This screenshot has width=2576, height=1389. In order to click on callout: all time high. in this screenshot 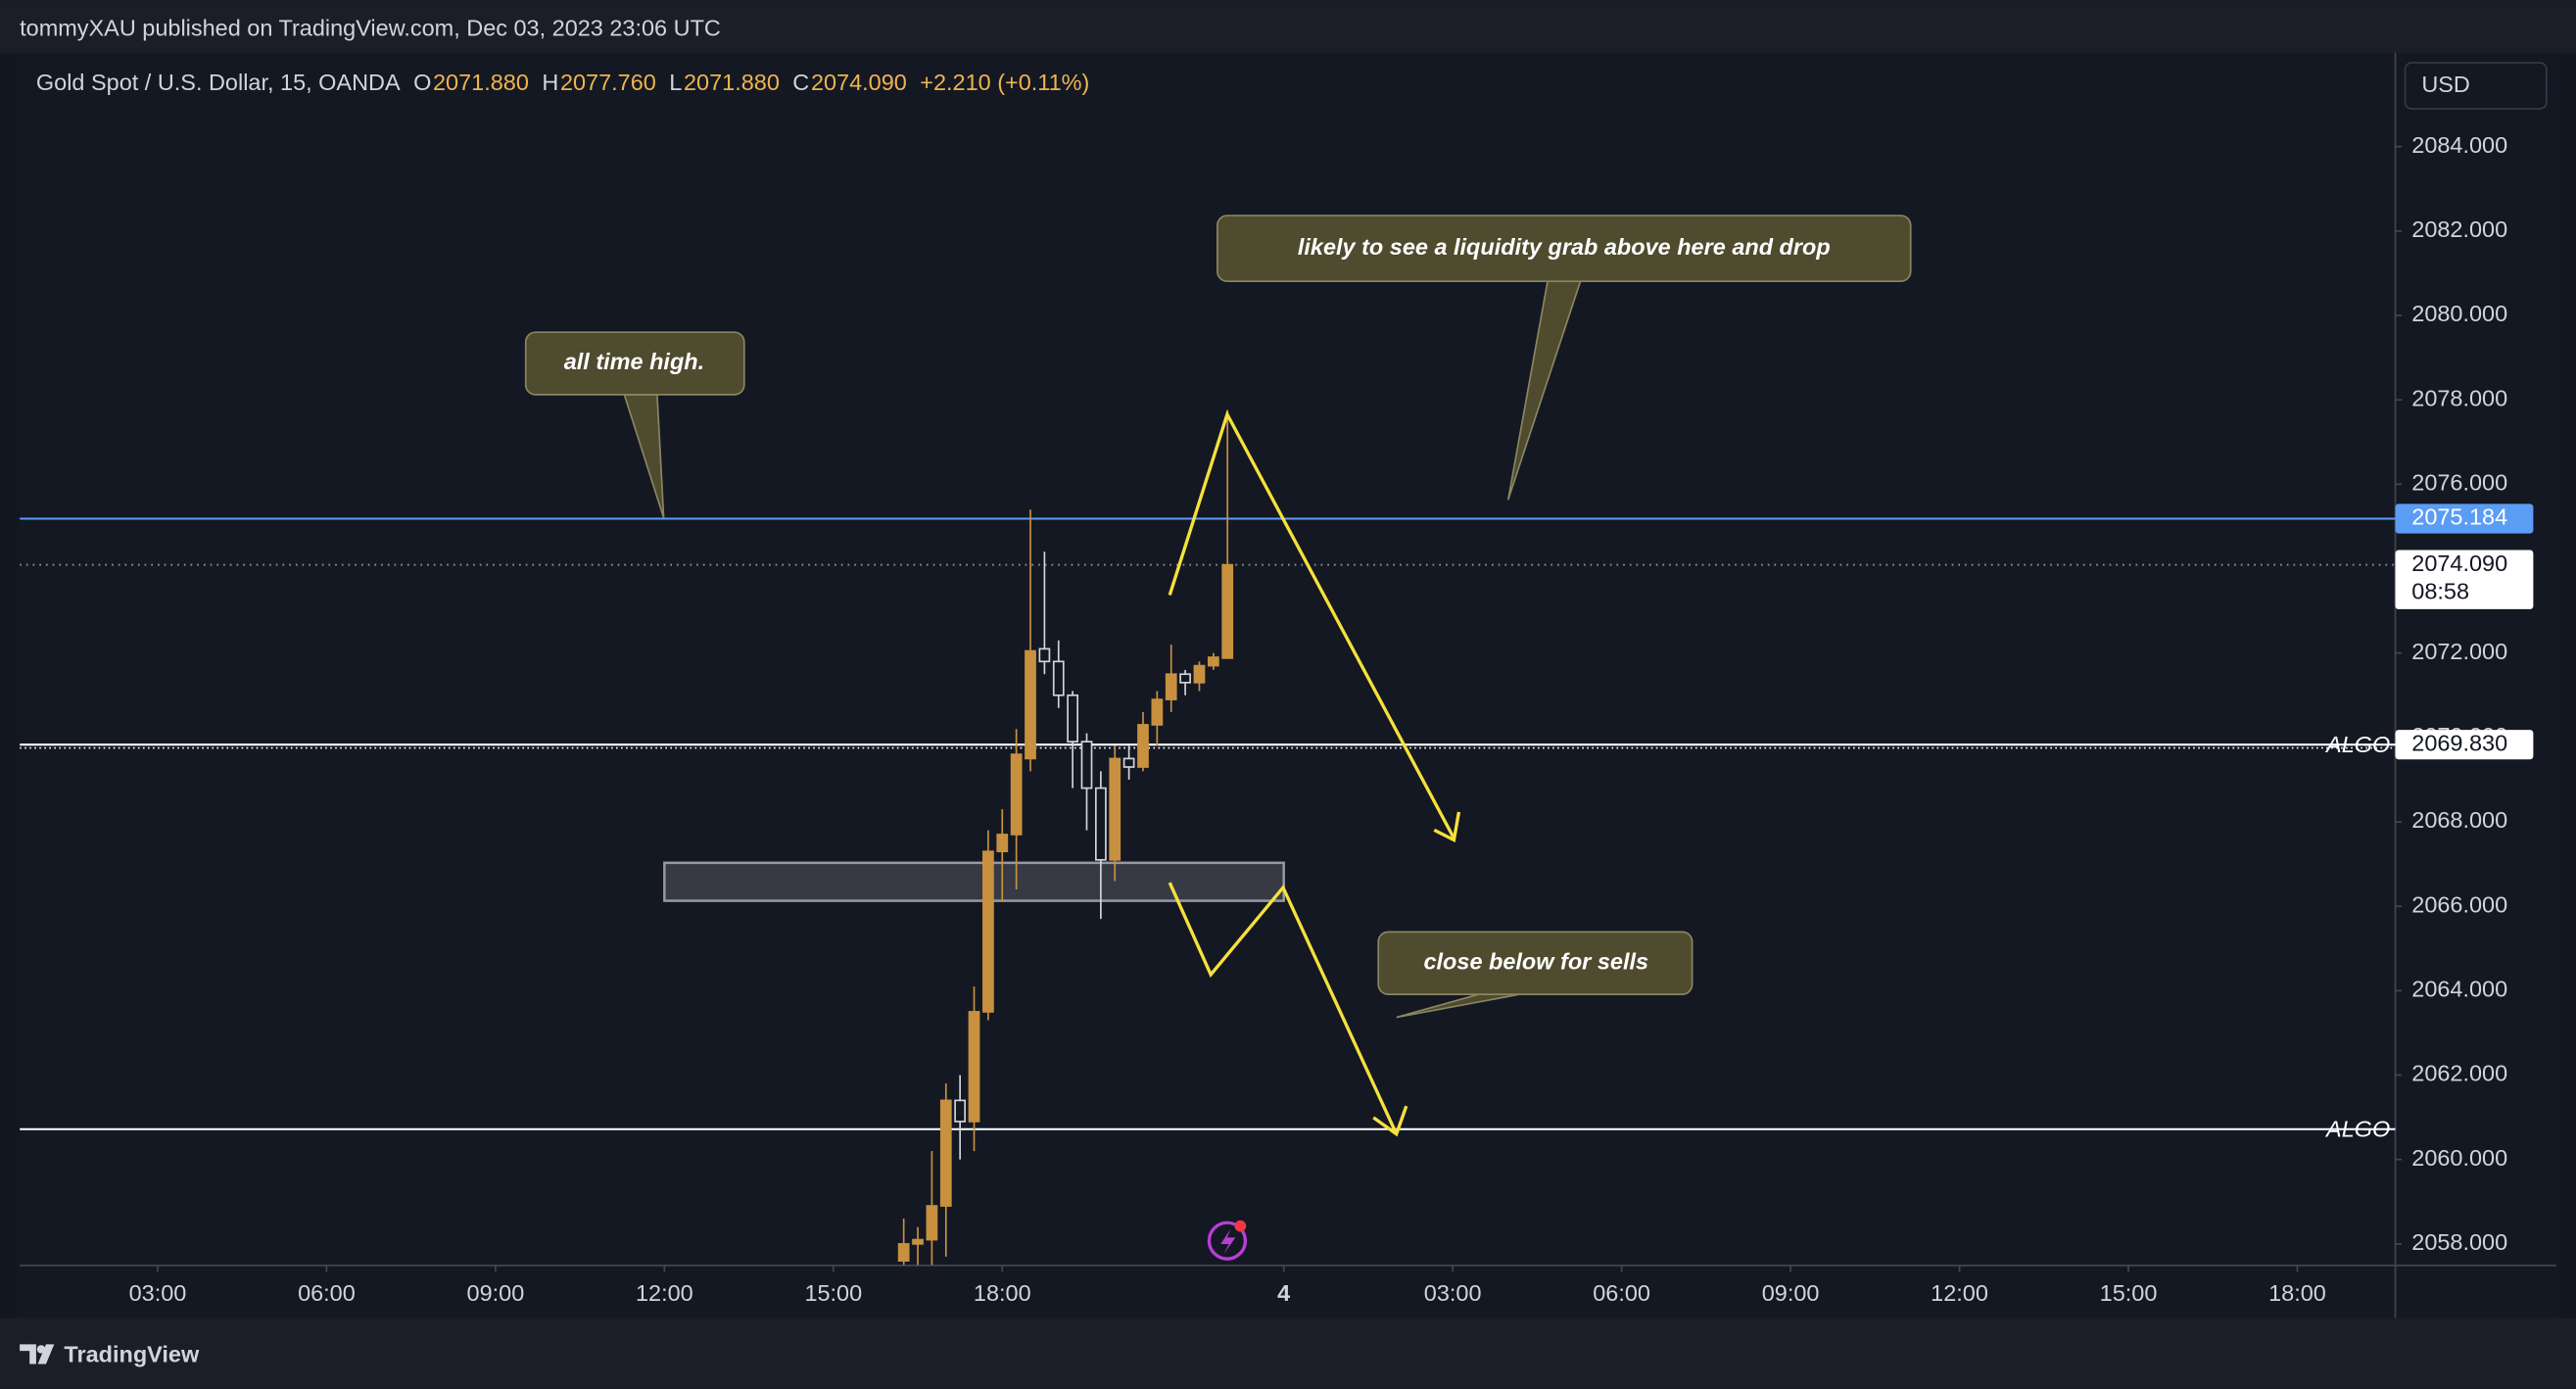, I will do `click(635, 424)`.